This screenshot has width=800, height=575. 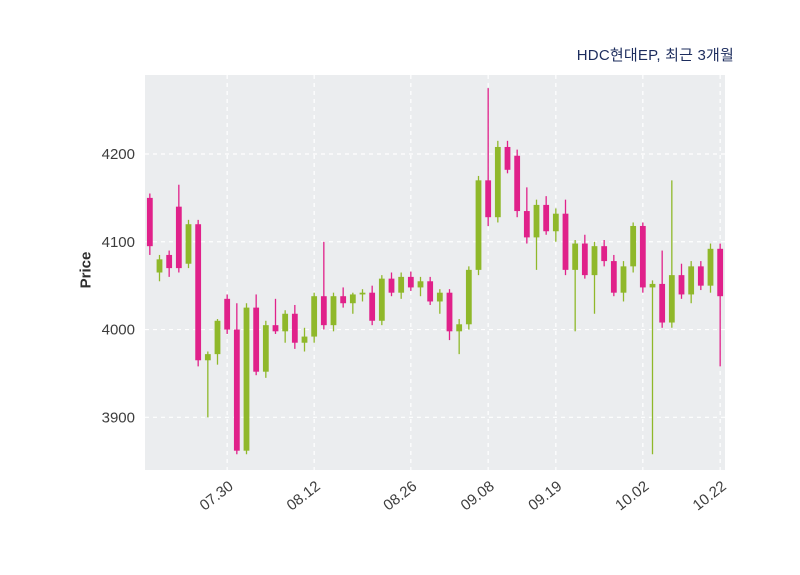 I want to click on x-tick-label: 10.22, so click(x=710, y=496).